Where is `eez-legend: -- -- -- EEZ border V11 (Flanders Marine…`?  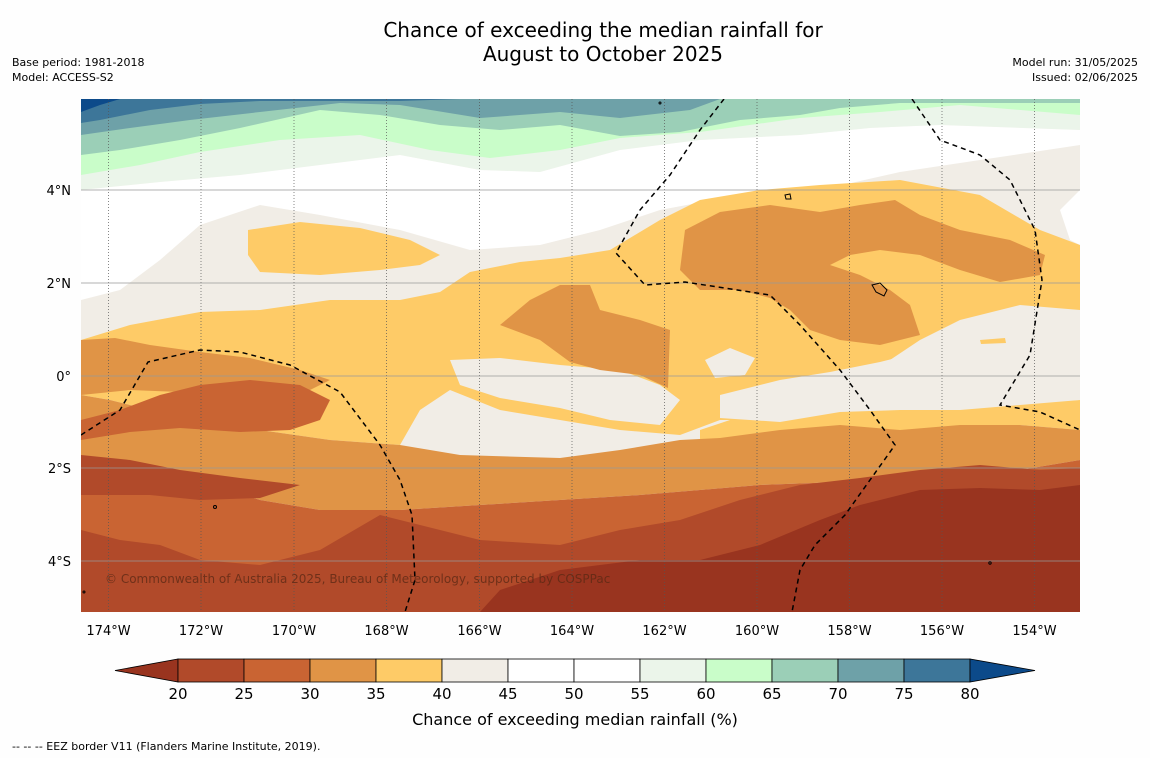 eez-legend: -- -- -- EEZ border V11 (Flanders Marine… is located at coordinates (166, 746).